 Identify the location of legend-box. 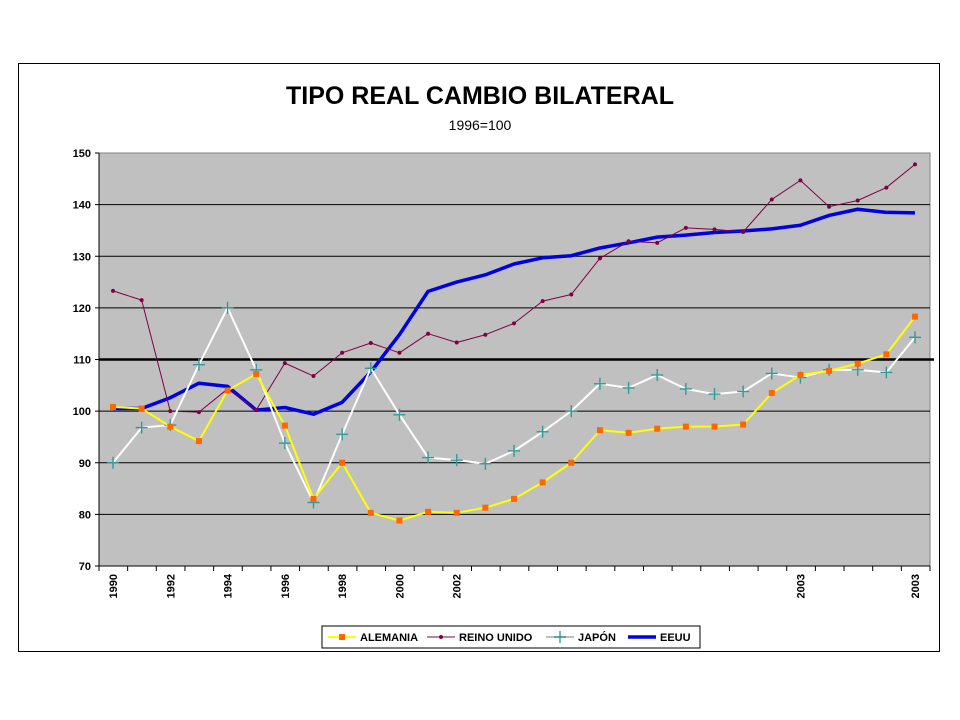
(511, 637).